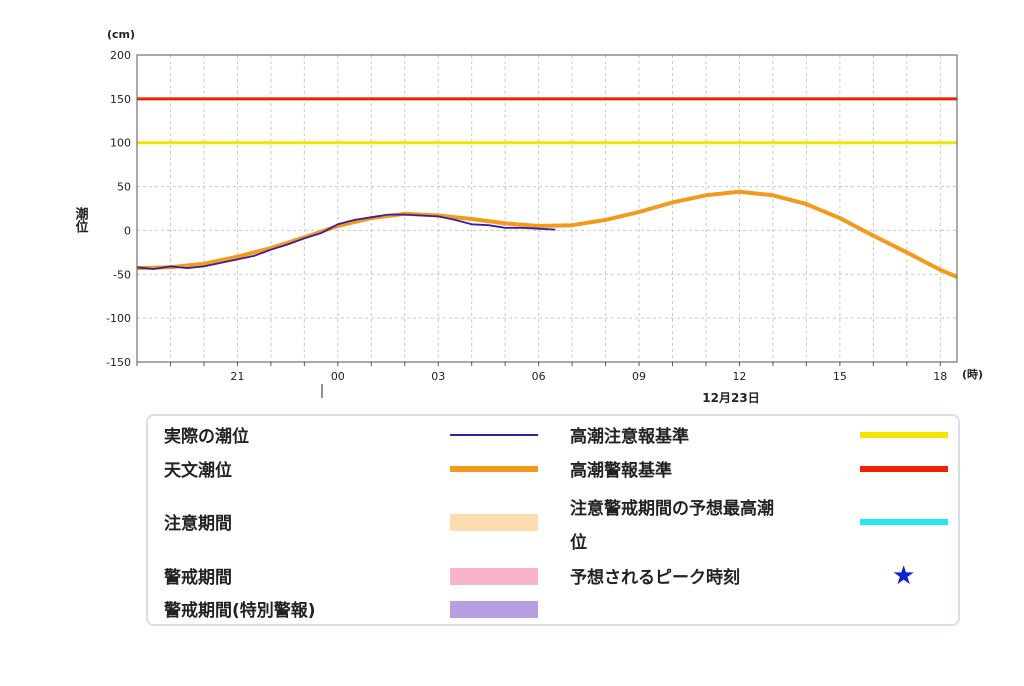 The width and height of the screenshot is (1024, 686). I want to click on legend-label: 警戒期間(特別警報), so click(240, 611).